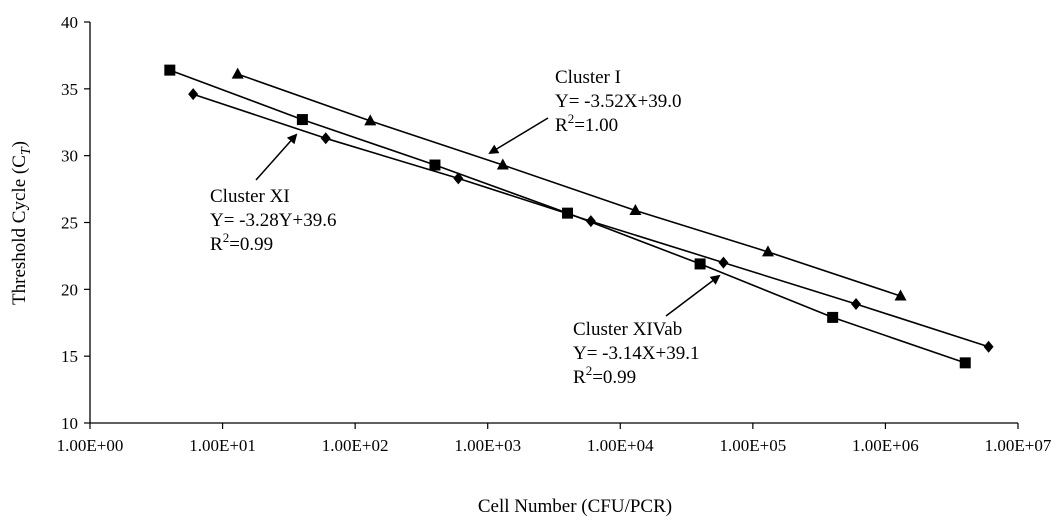  What do you see at coordinates (575, 506) in the screenshot?
I see `x-axis-title: Cell Number (CFU/PCR)` at bounding box center [575, 506].